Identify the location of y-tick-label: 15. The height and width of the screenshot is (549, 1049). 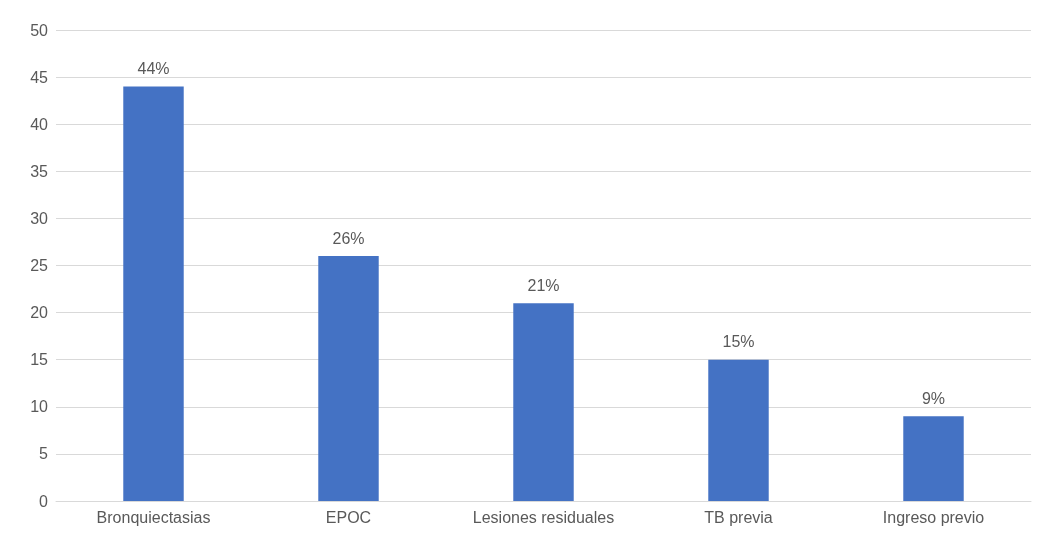
(39, 360).